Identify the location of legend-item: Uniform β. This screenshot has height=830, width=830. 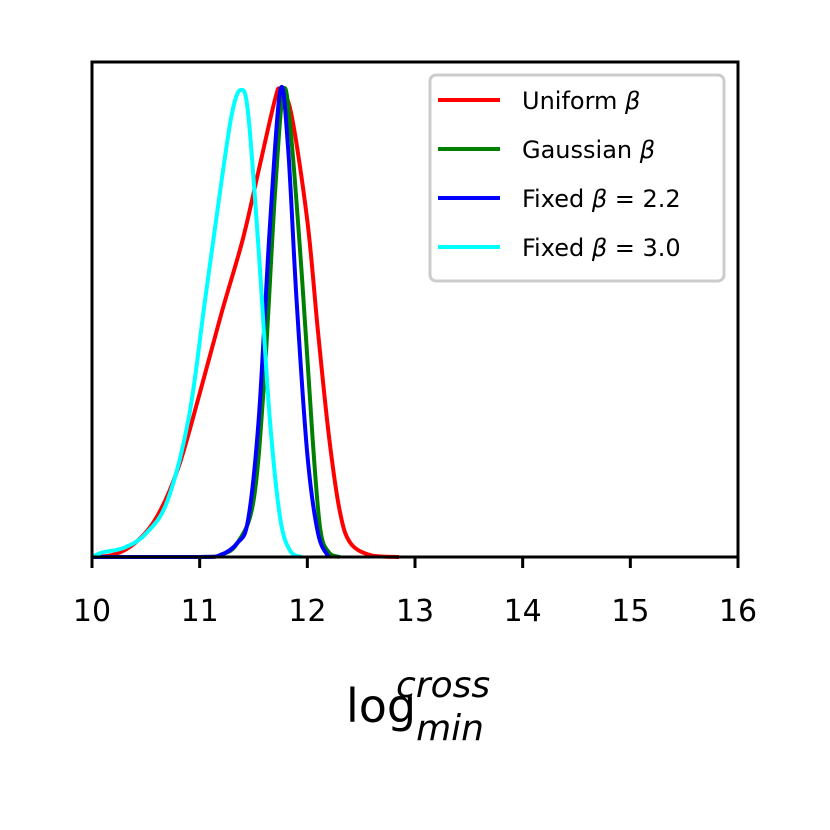
(539, 101).